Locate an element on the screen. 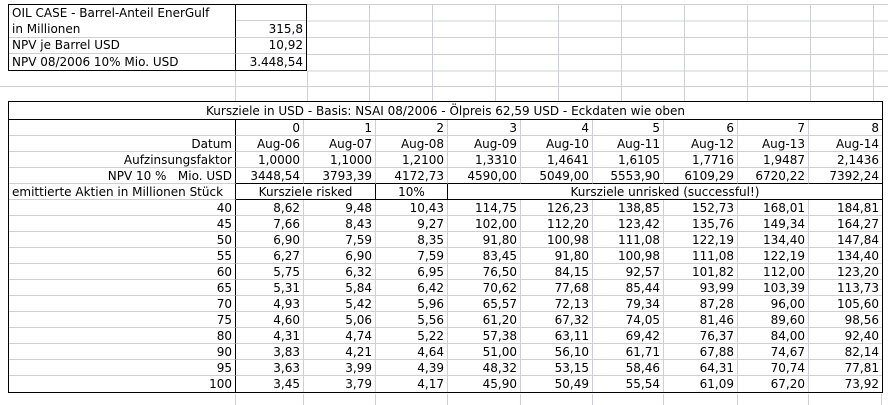 The width and height of the screenshot is (888, 405). price-cell: 67,20 is located at coordinates (773, 384).